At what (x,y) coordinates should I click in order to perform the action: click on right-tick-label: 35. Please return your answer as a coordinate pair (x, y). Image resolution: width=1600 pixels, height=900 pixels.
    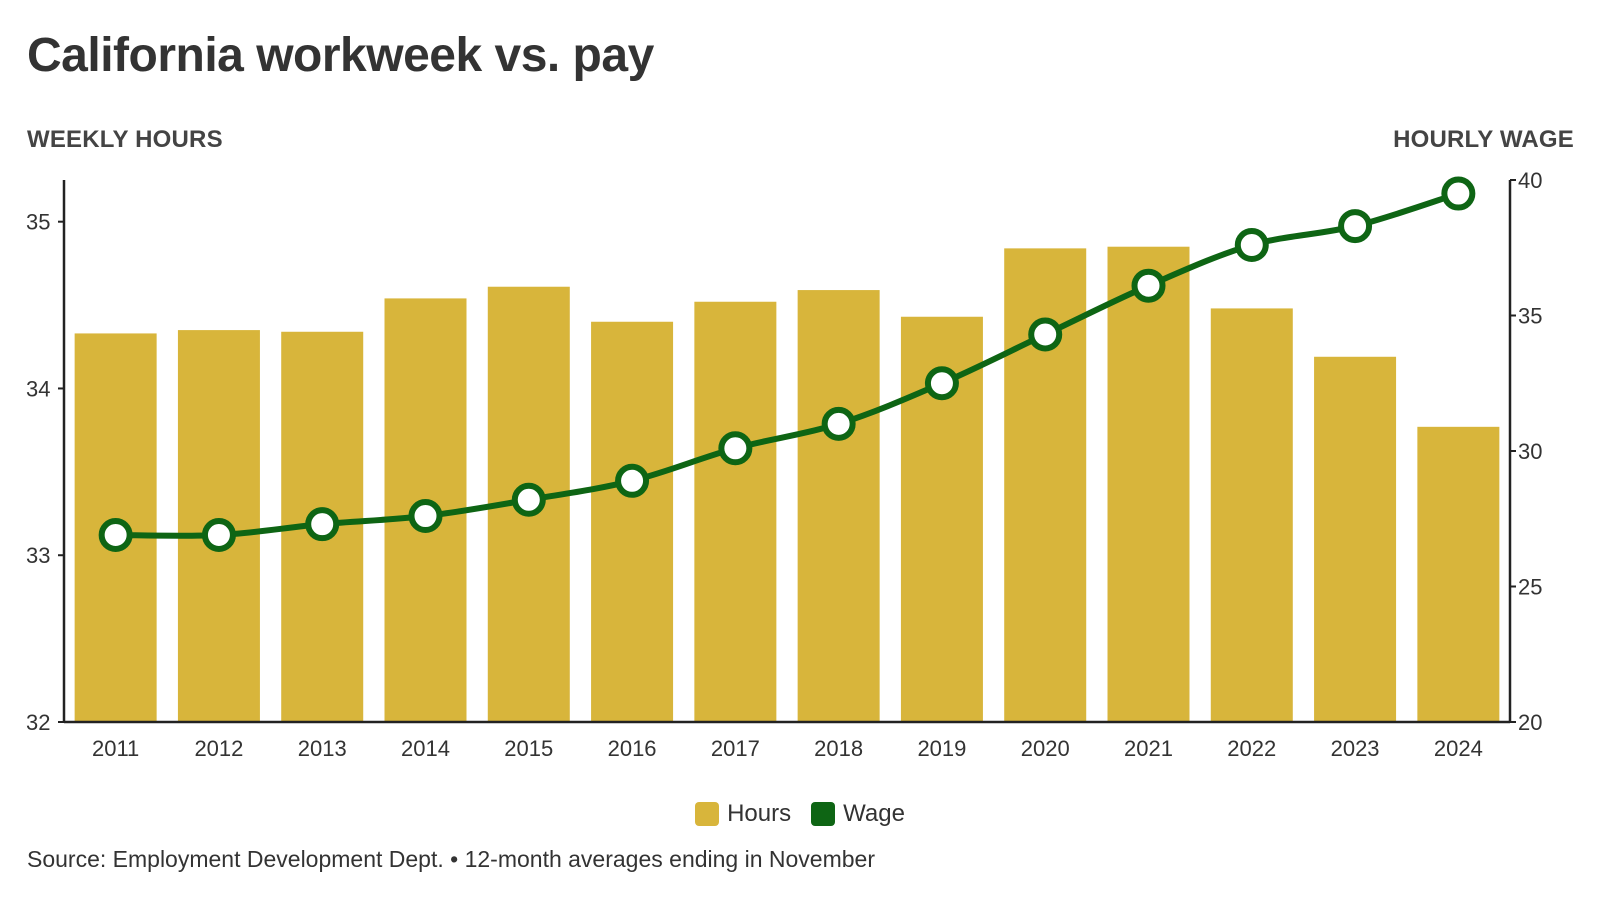
    Looking at the image, I should click on (1530, 316).